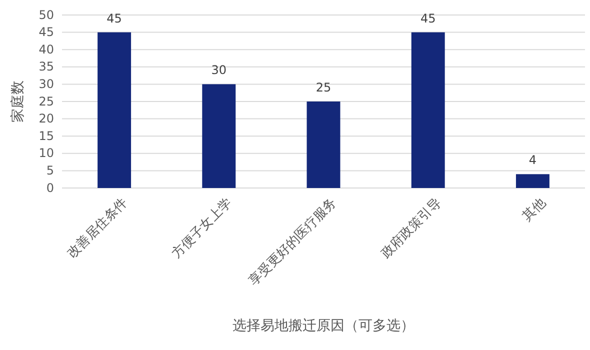 This screenshot has width=590, height=350. I want to click on y-tick-label: 20, so click(46, 119).